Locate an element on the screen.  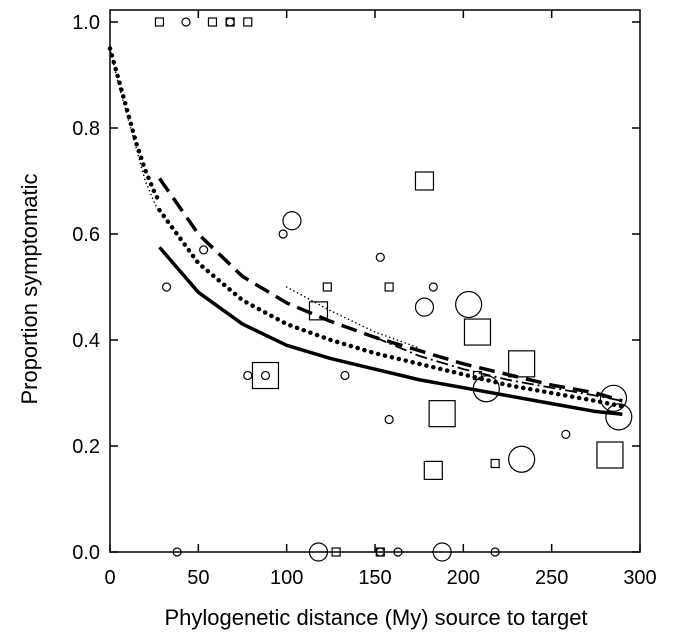
x-tick-label: 100 is located at coordinates (286, 578).